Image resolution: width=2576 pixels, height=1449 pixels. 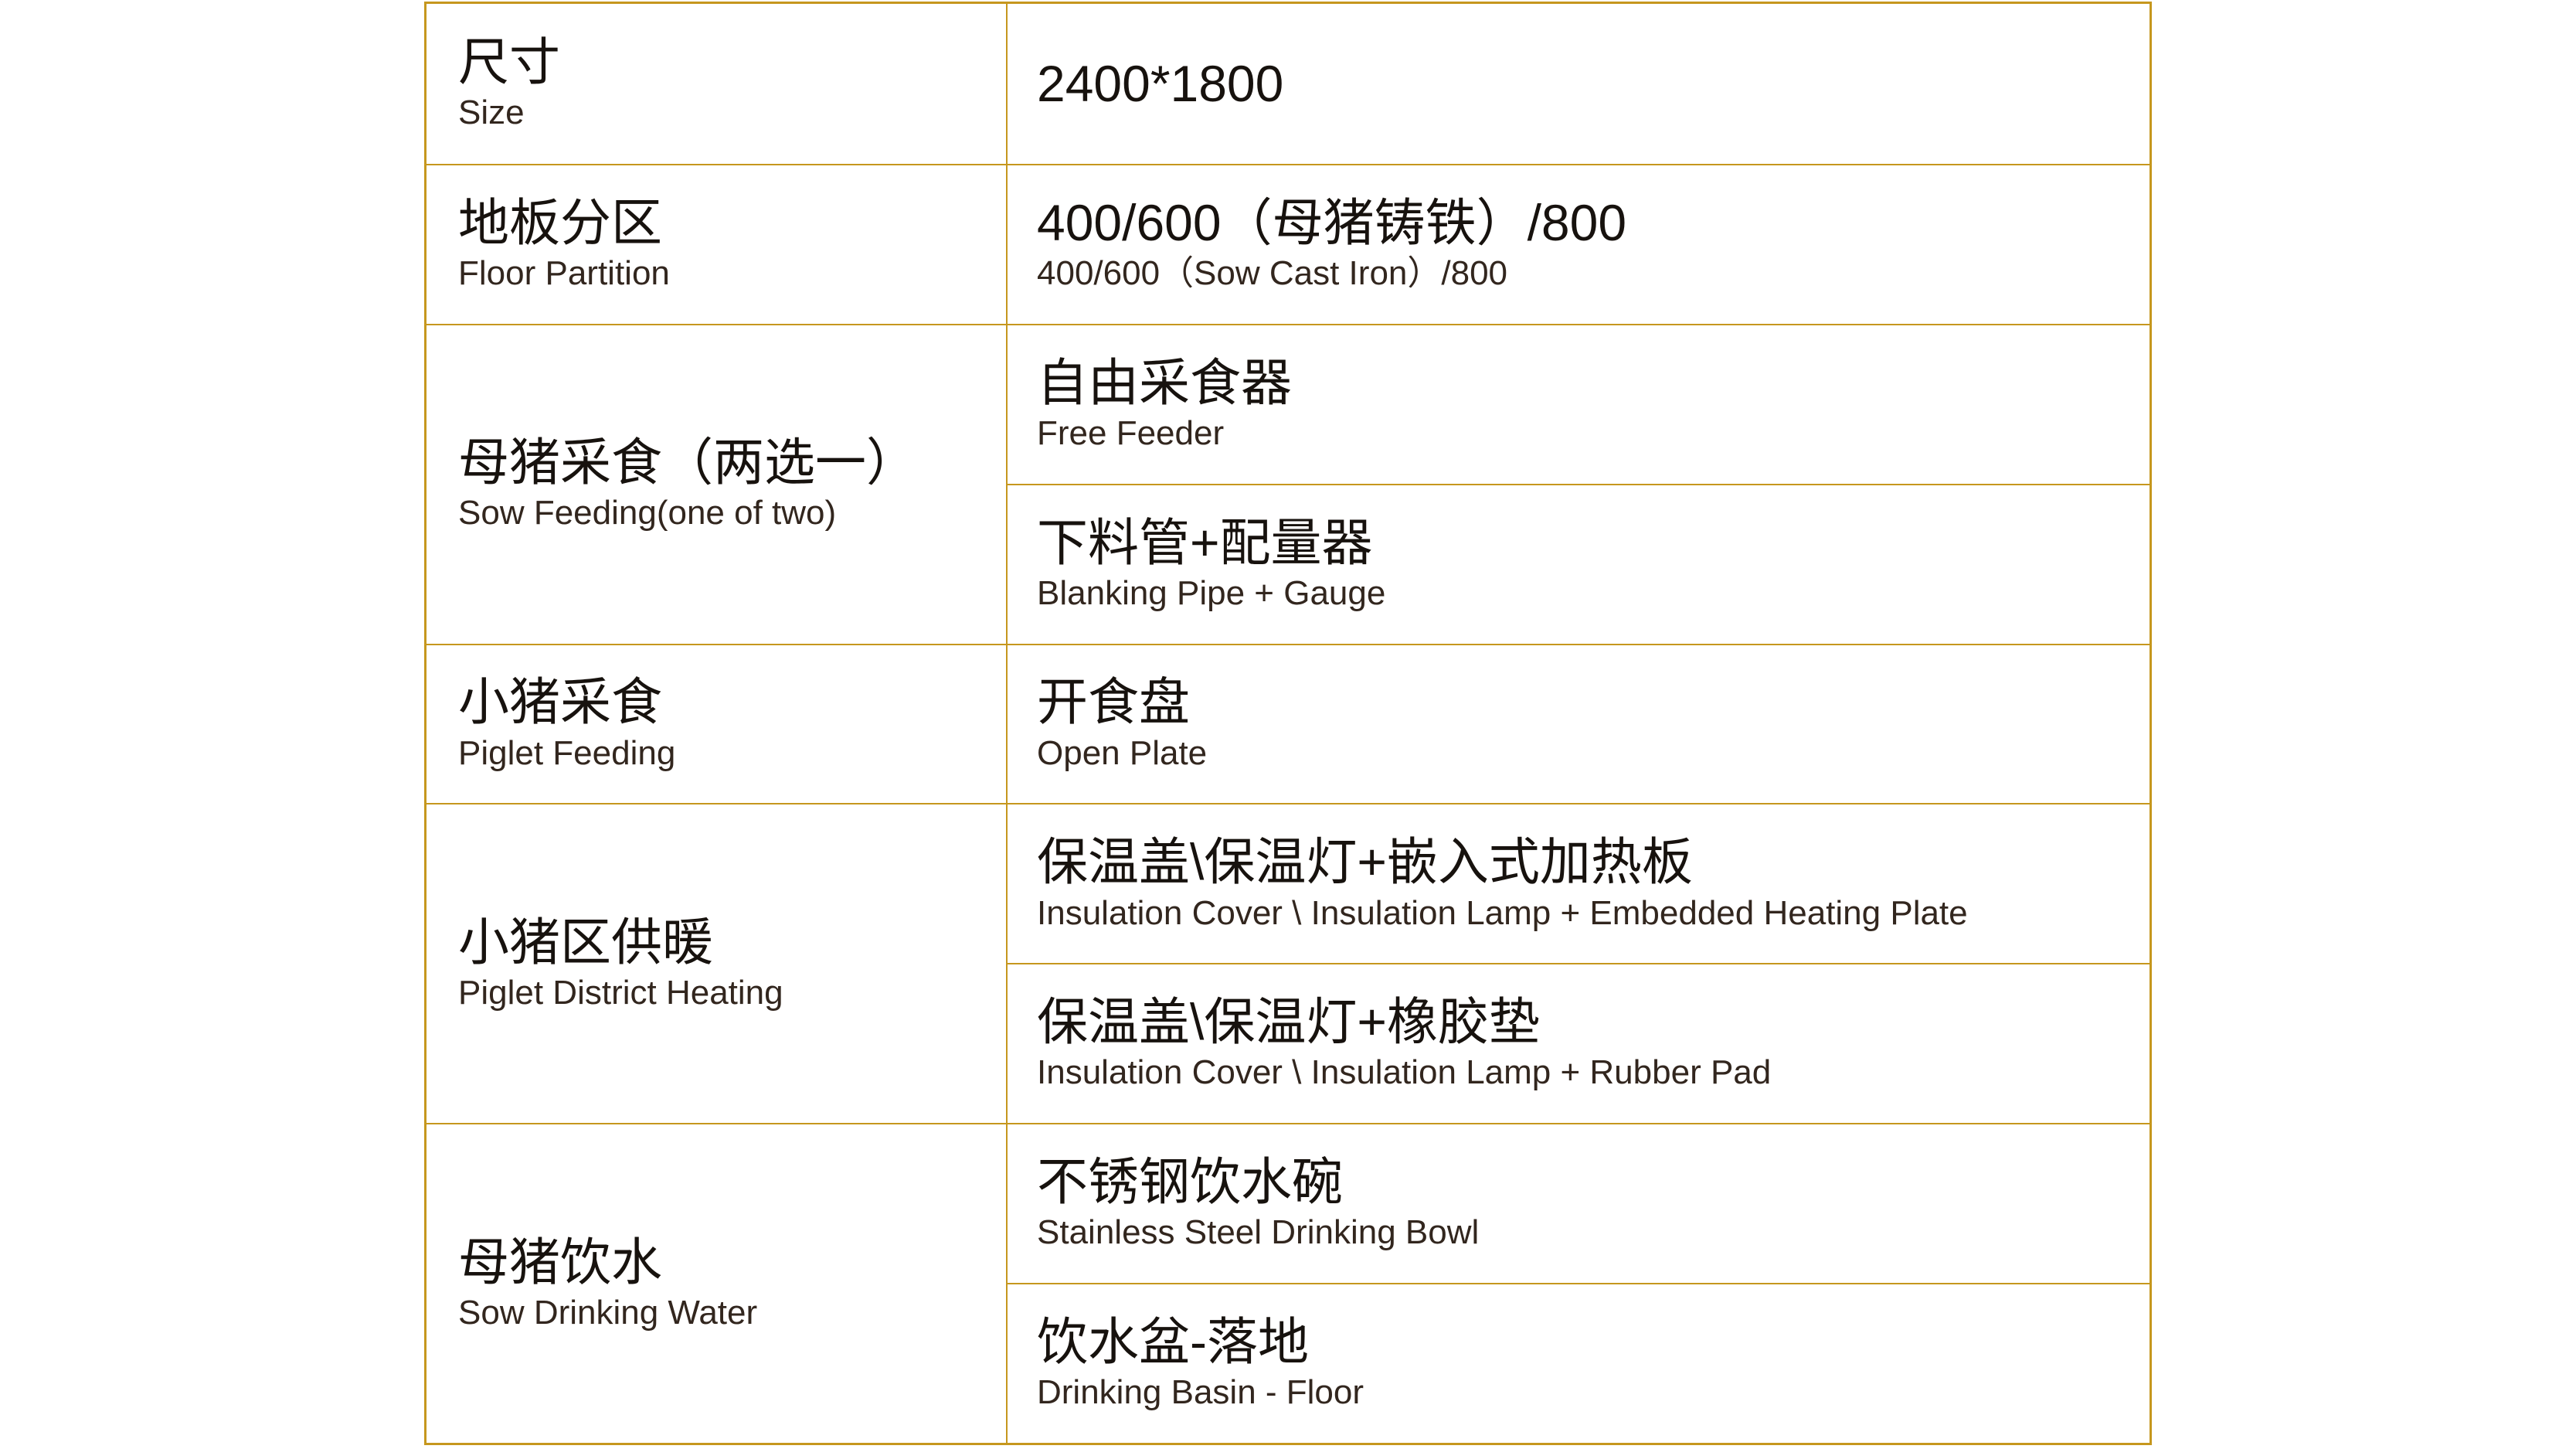 I want to click on row-label-size: 尺寸 Size, so click(x=717, y=84).